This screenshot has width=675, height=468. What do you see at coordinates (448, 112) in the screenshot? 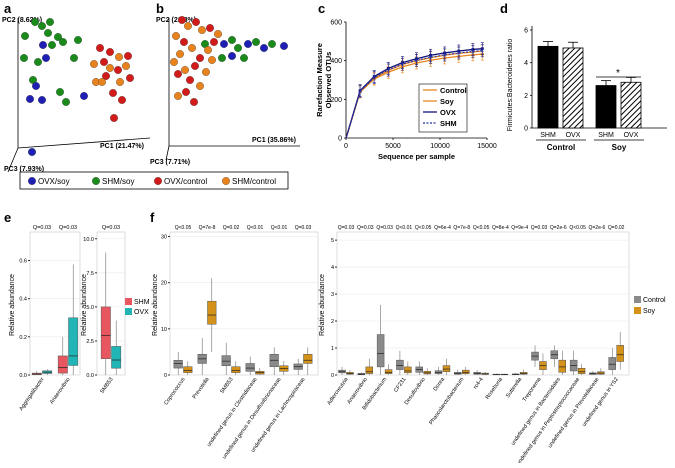
I see `legend-label: OVX` at bounding box center [448, 112].